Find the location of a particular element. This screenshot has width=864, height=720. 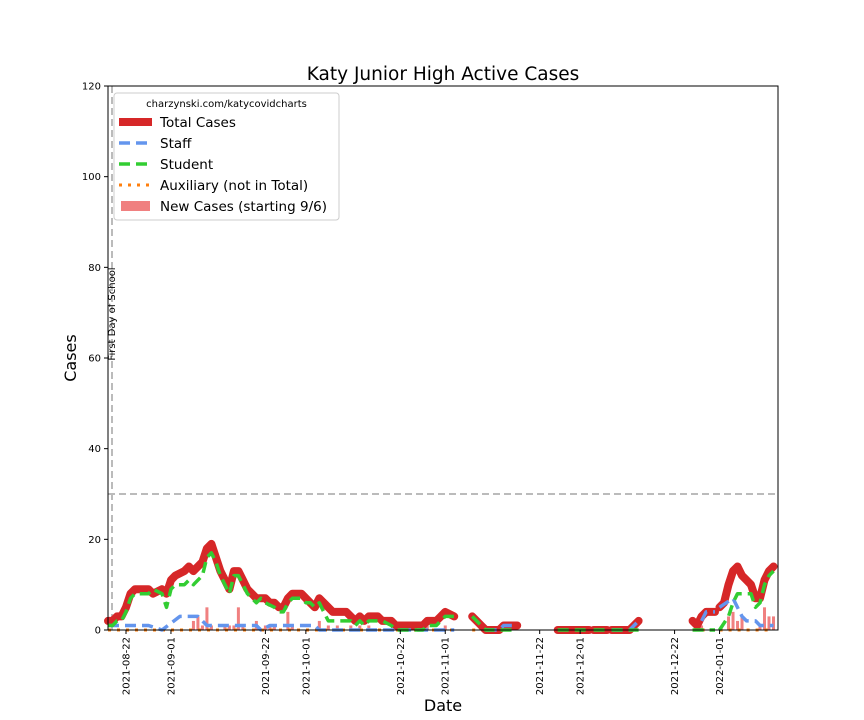

x-tick-label: 2021-12-01 is located at coordinates (581, 666).